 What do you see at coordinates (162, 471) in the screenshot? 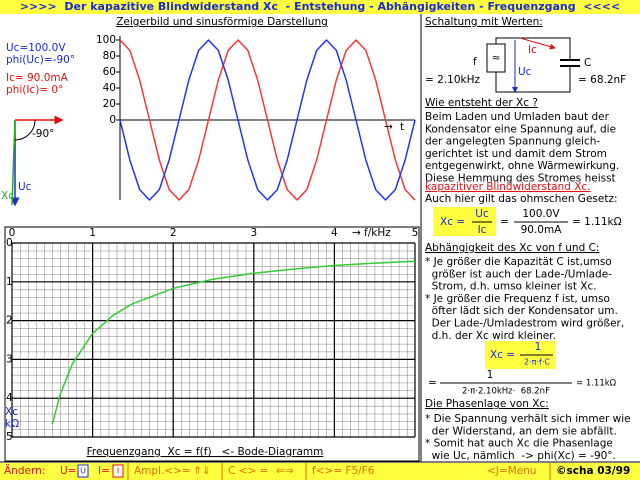
I see `footer-ampl: Ampl.<>=` at bounding box center [162, 471].